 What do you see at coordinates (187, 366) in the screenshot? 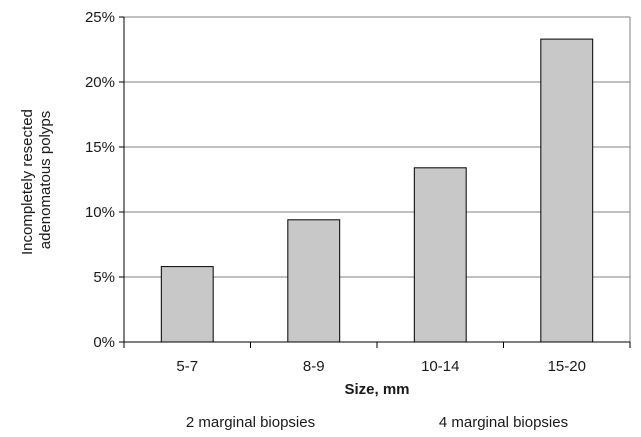
I see `x-tick-label: 5-7` at bounding box center [187, 366].